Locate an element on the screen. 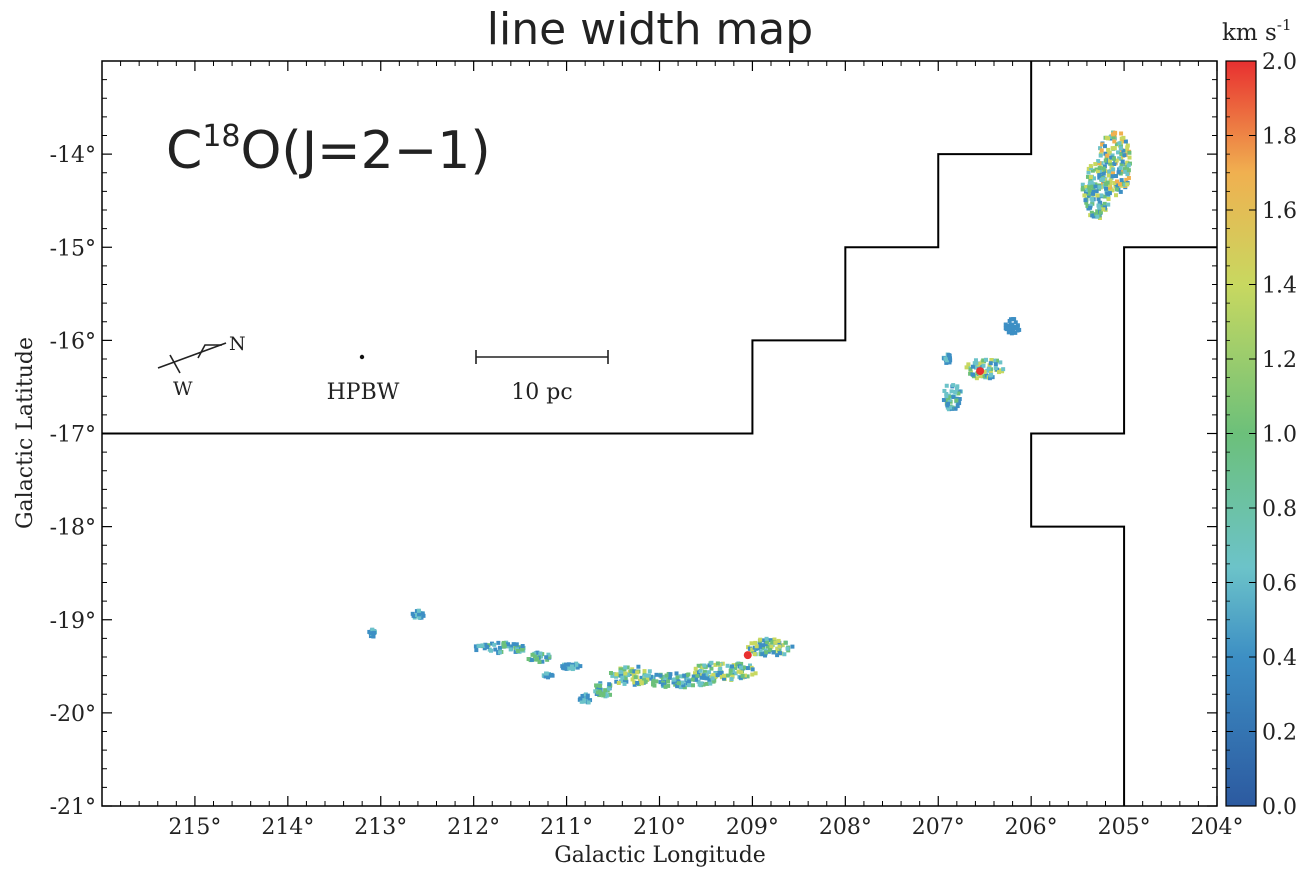 This screenshot has width=1316, height=883. x-axis-label: Galactic Longitude is located at coordinates (660, 855).